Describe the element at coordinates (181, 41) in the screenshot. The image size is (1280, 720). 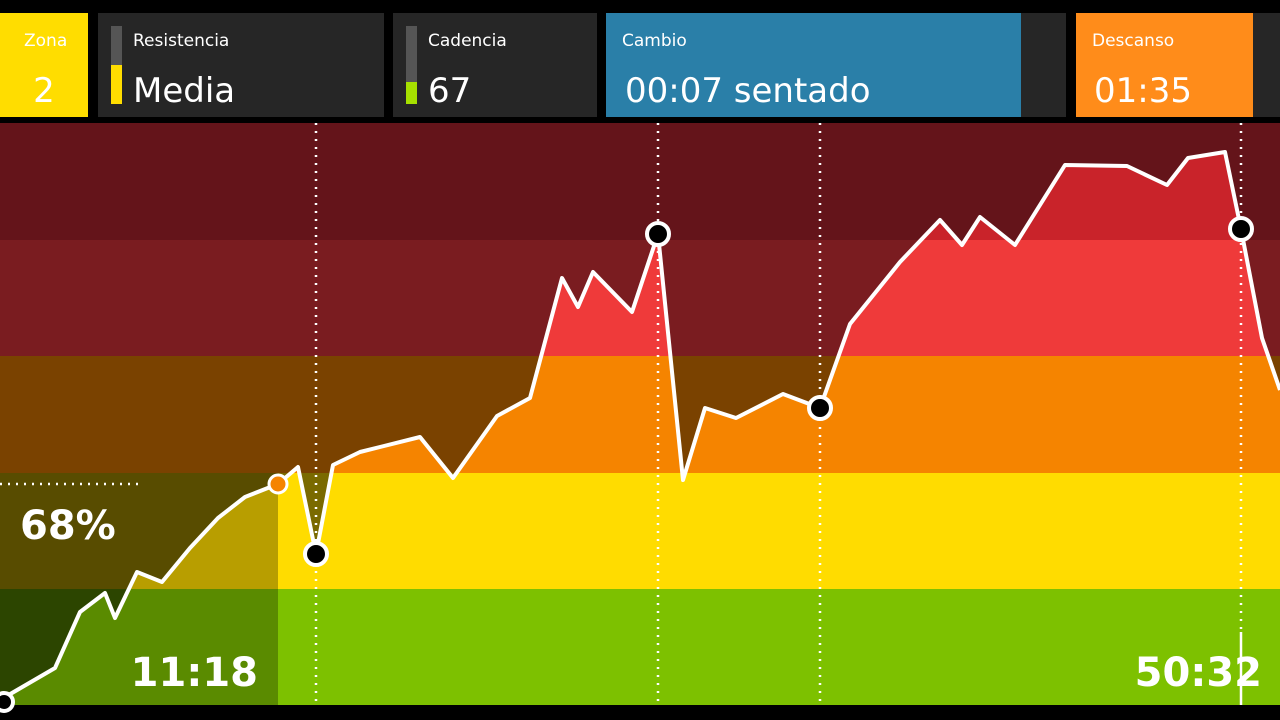
I see `tile-label: Resistencia` at that location.